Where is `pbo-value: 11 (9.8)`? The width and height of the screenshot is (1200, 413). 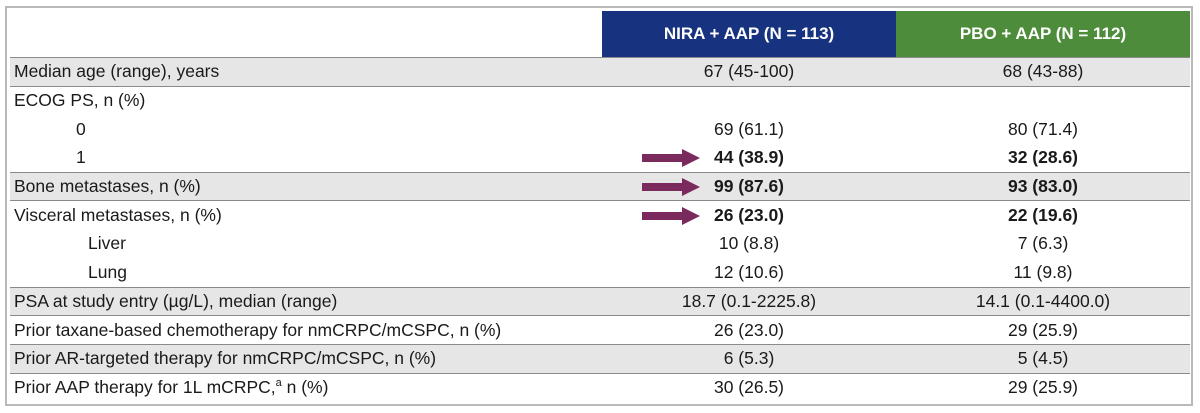
pbo-value: 11 (9.8) is located at coordinates (1043, 271).